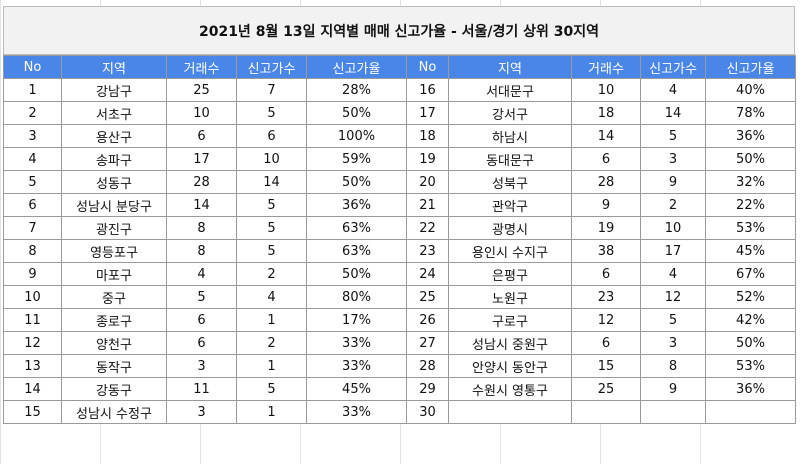 Image resolution: width=800 pixels, height=464 pixels. I want to click on table-cell: 100%, so click(356, 136).